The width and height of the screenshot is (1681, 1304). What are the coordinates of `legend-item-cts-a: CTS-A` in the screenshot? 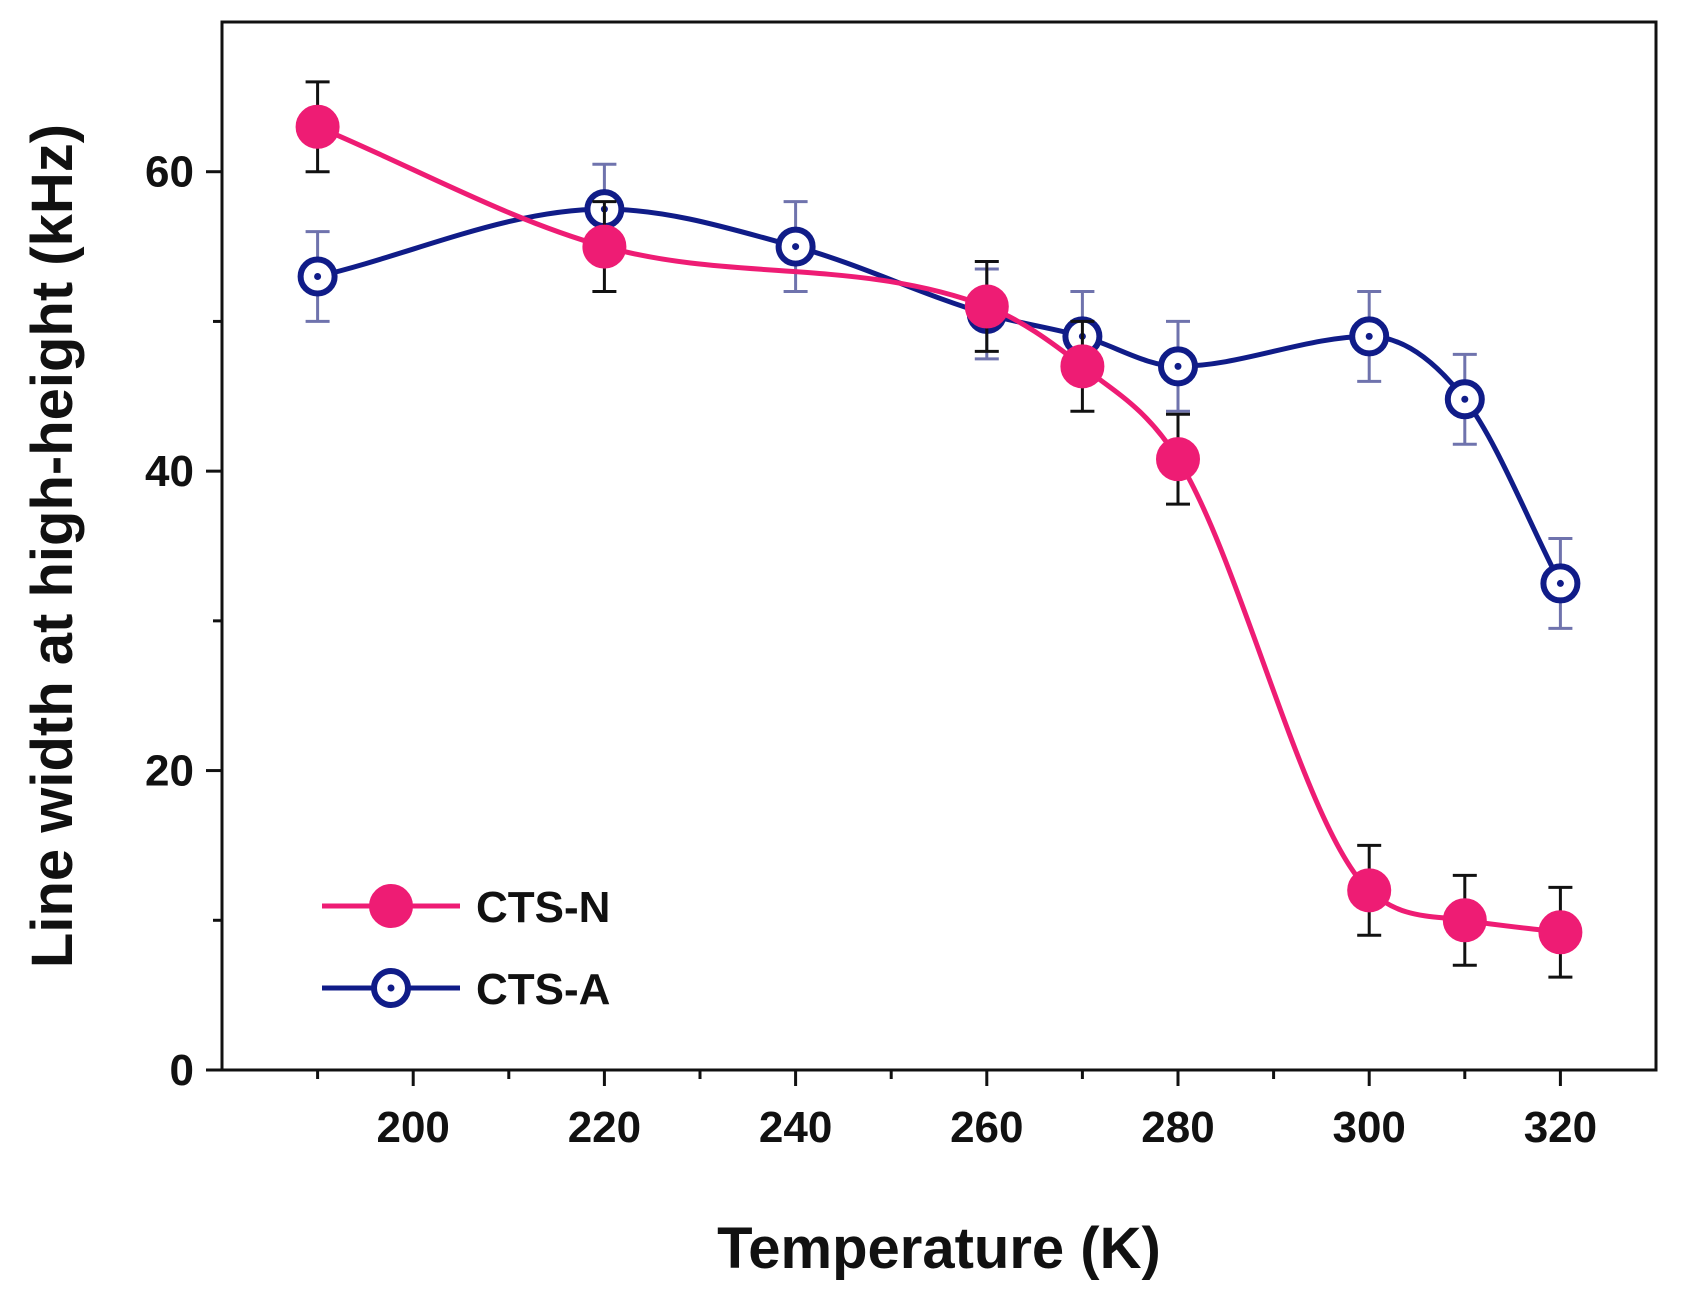 It's located at (466, 989).